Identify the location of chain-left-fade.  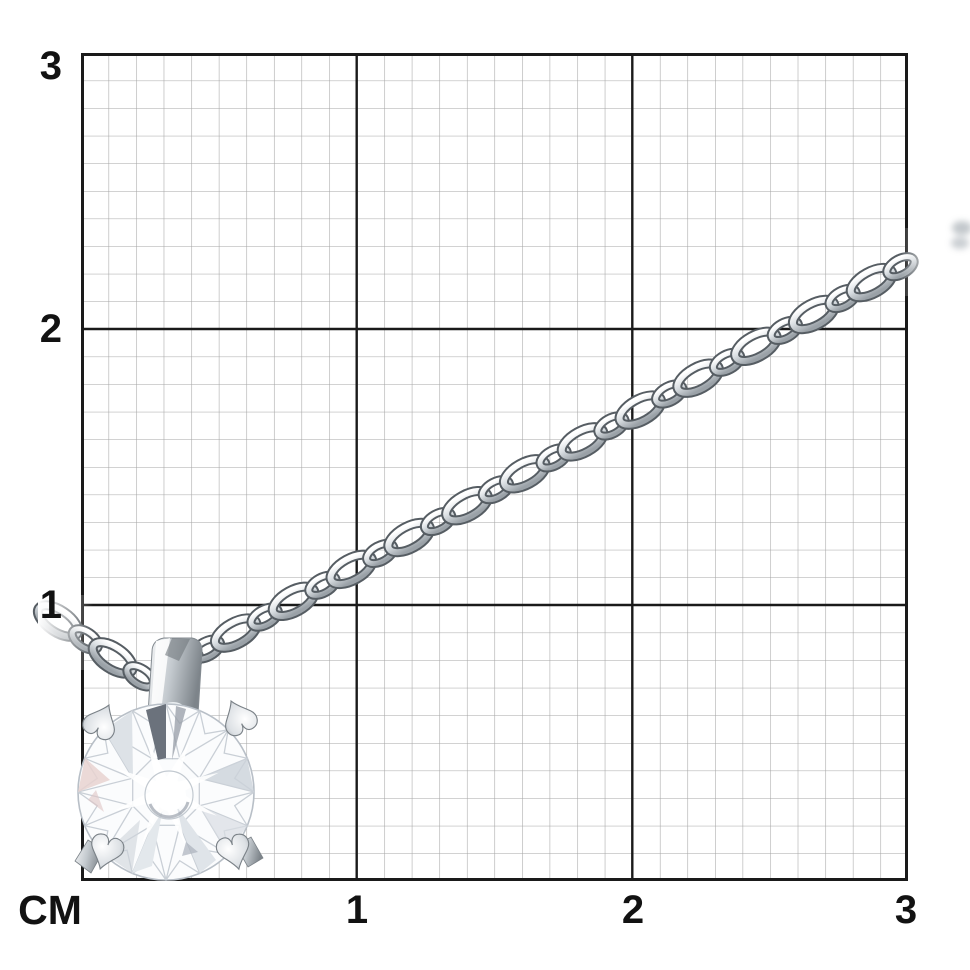
(65, 632).